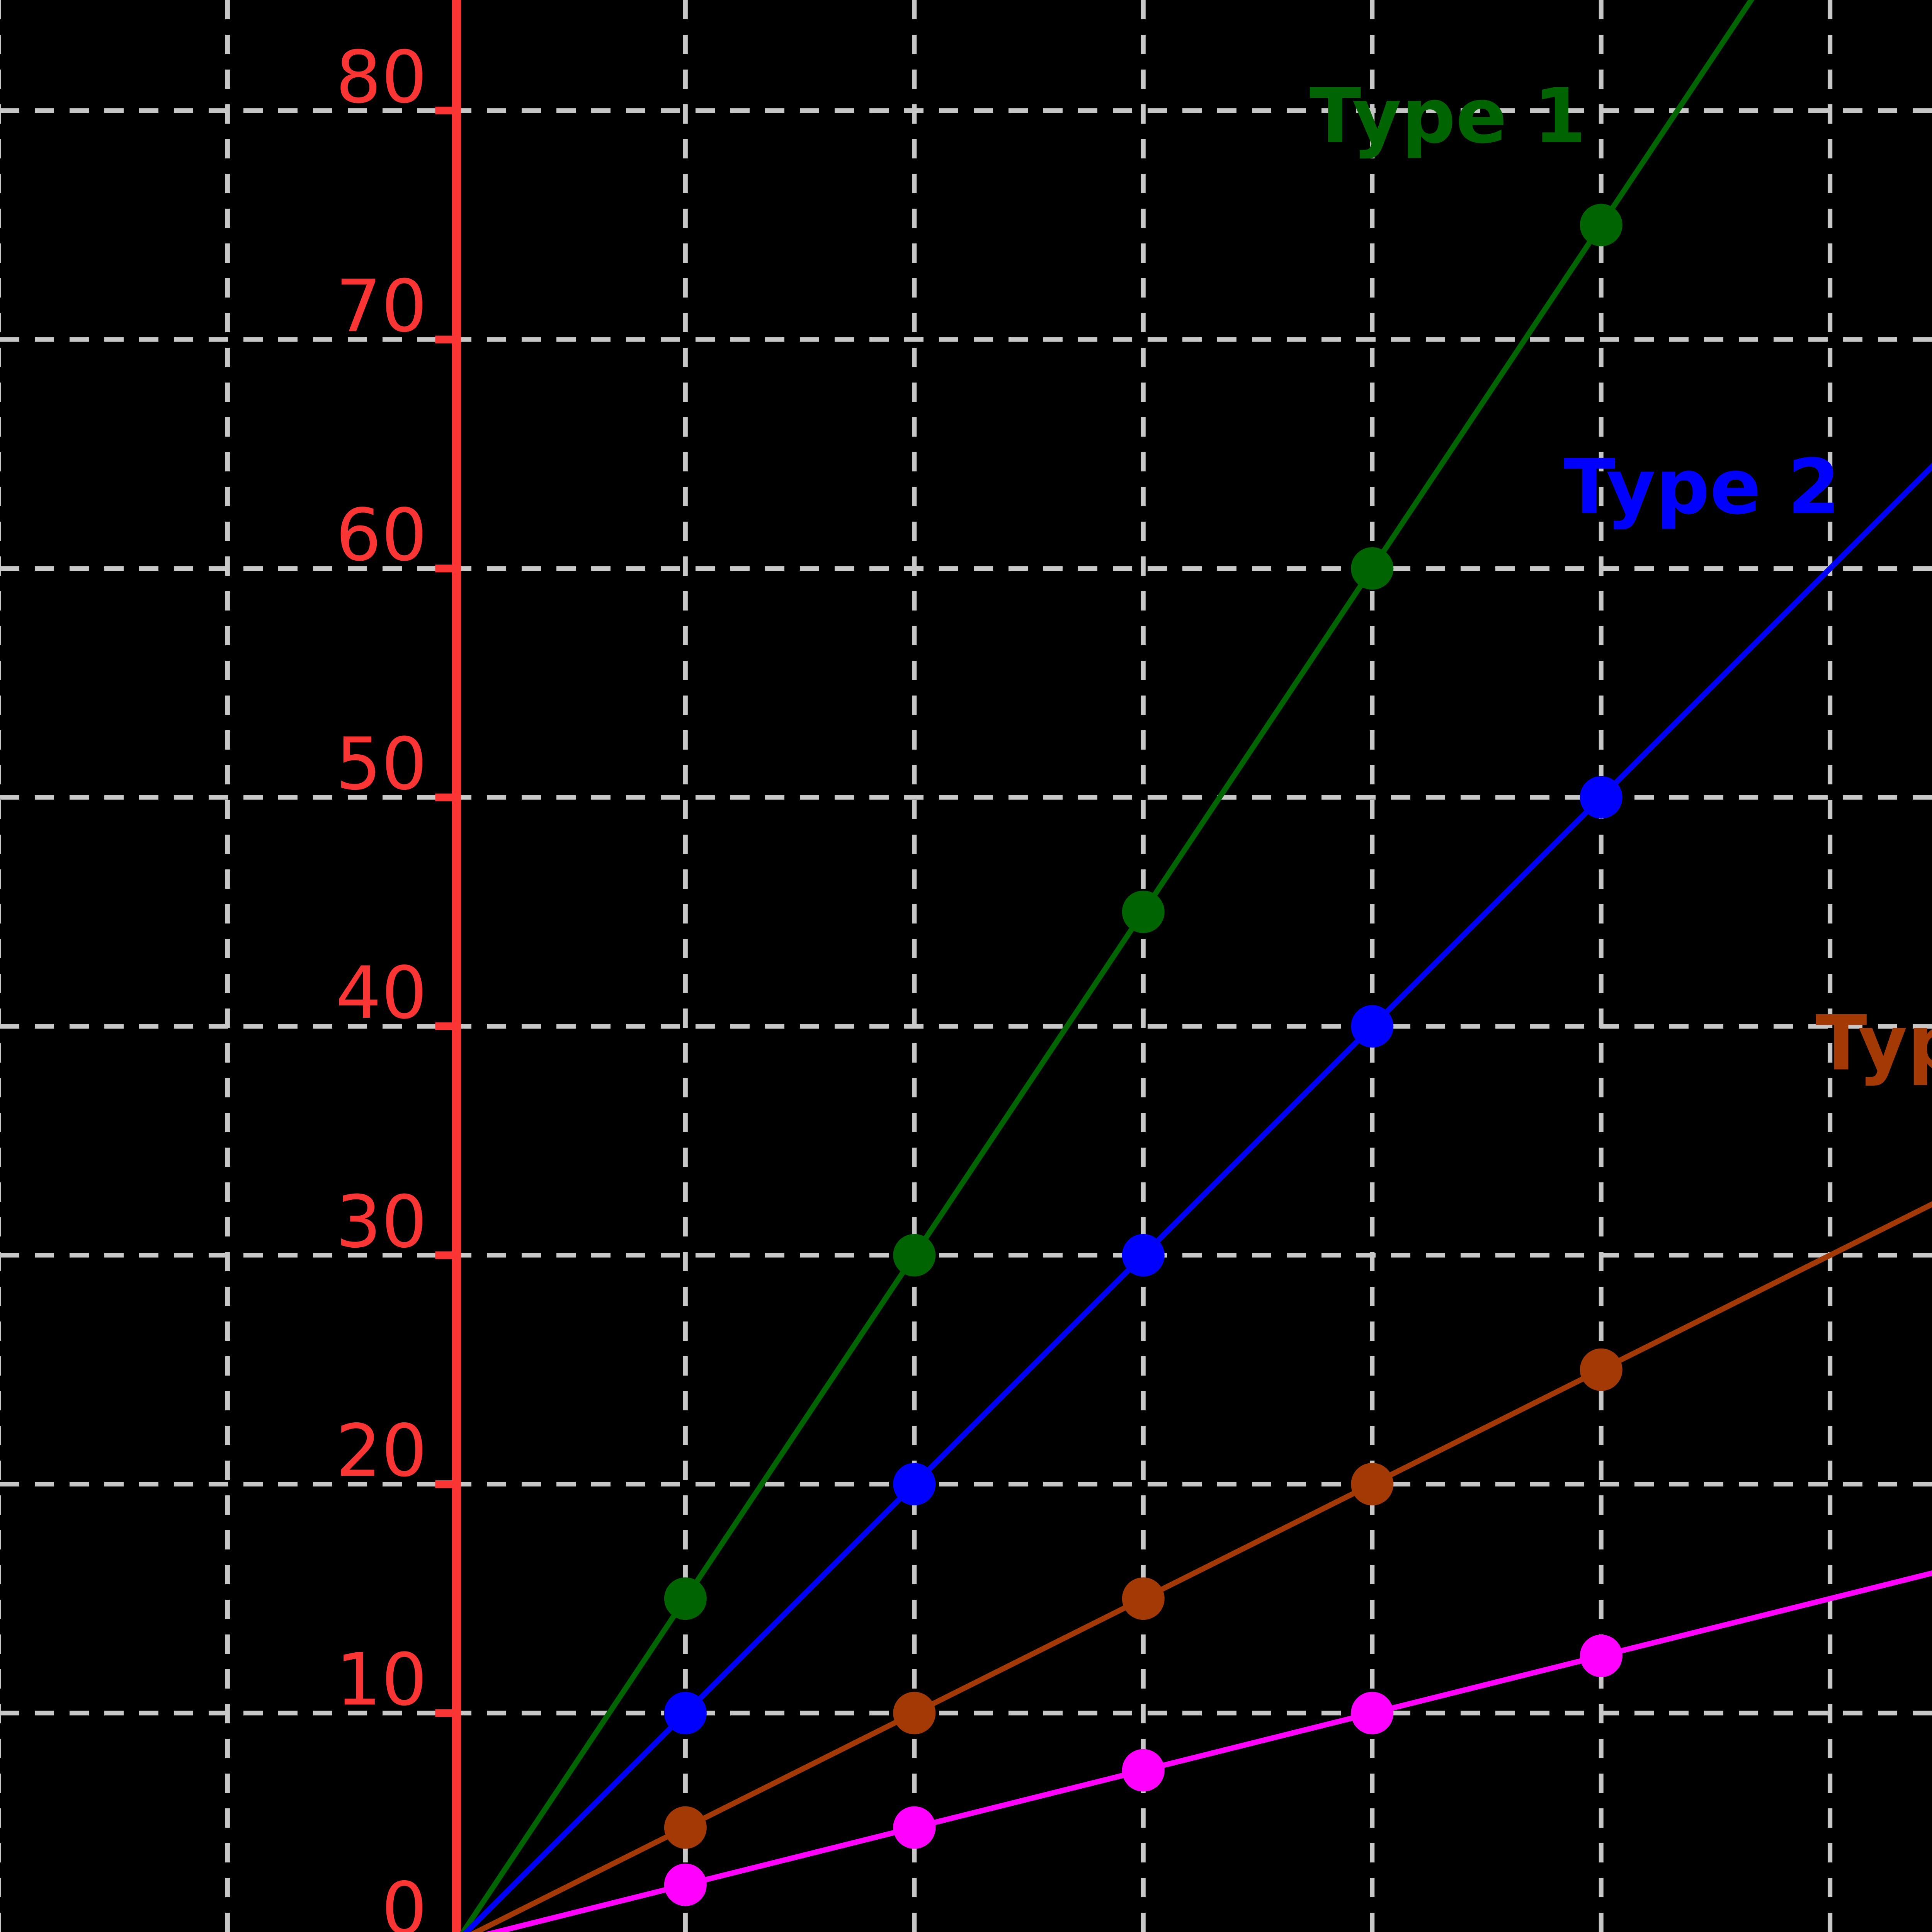  I want to click on series-line, so click(1208, 1751).